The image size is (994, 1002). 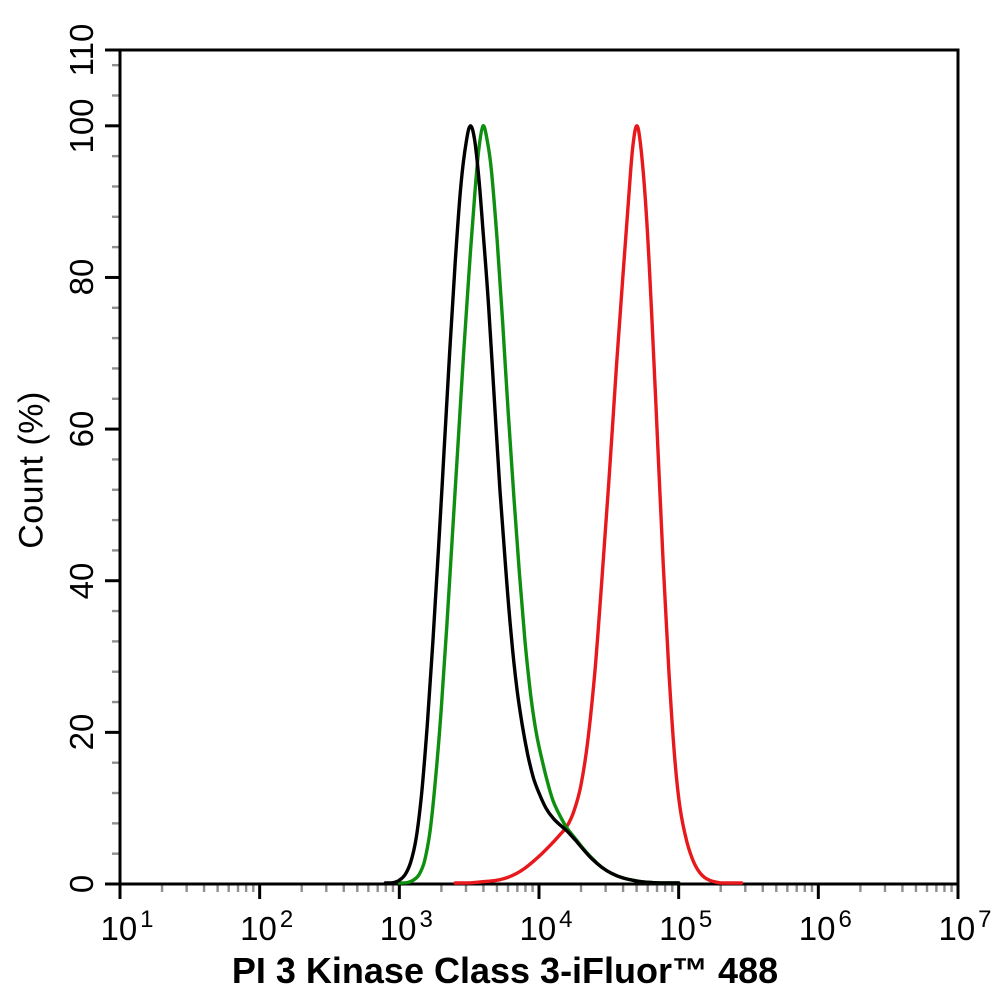 What do you see at coordinates (81, 277) in the screenshot?
I see `y-tick-label-80: 80` at bounding box center [81, 277].